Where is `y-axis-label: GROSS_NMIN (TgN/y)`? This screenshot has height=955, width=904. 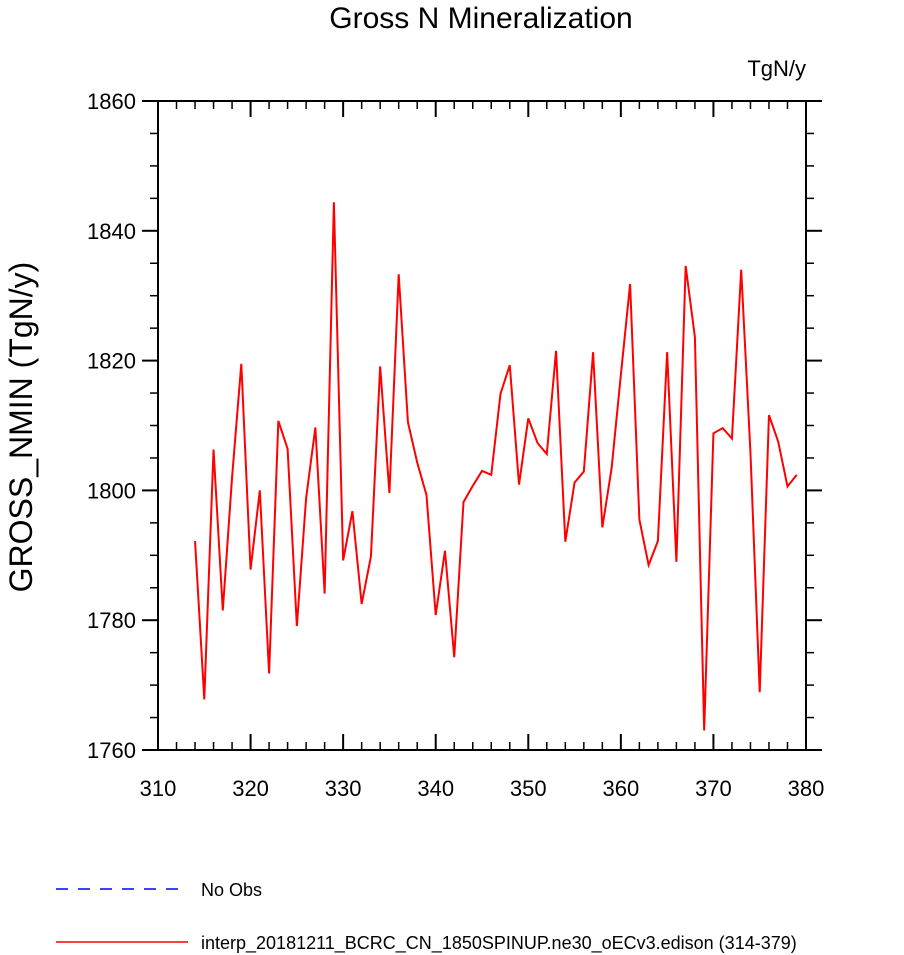
y-axis-label: GROSS_NMIN (TgN/y) is located at coordinates (21, 427).